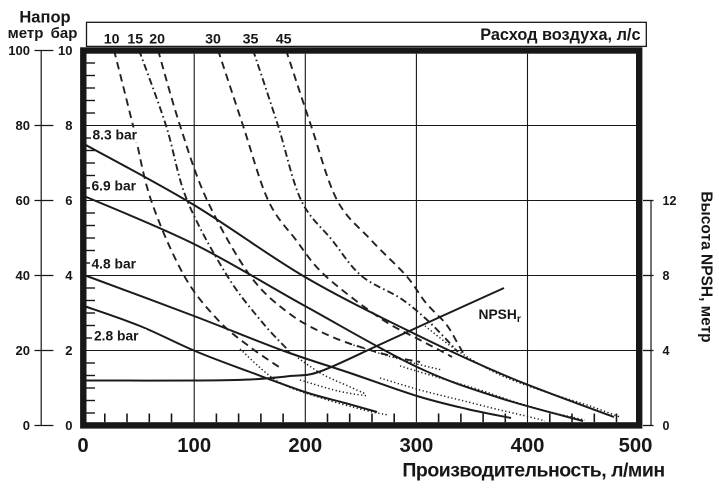 Image resolution: width=719 pixels, height=497 pixels. Describe the element at coordinates (528, 446) in the screenshot. I see `svg-text: 400` at that location.